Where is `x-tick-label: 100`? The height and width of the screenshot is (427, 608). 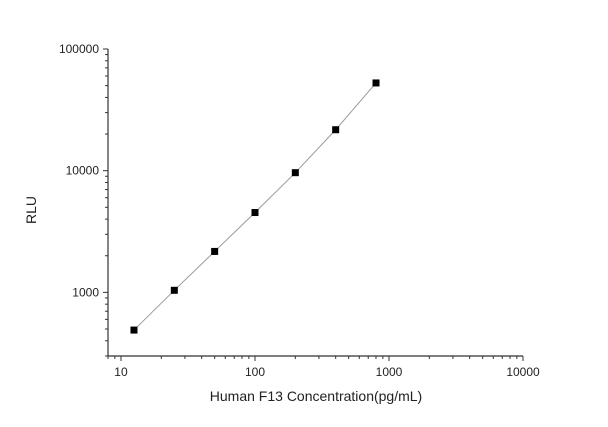 x-tick-label: 100 is located at coordinates (255, 372).